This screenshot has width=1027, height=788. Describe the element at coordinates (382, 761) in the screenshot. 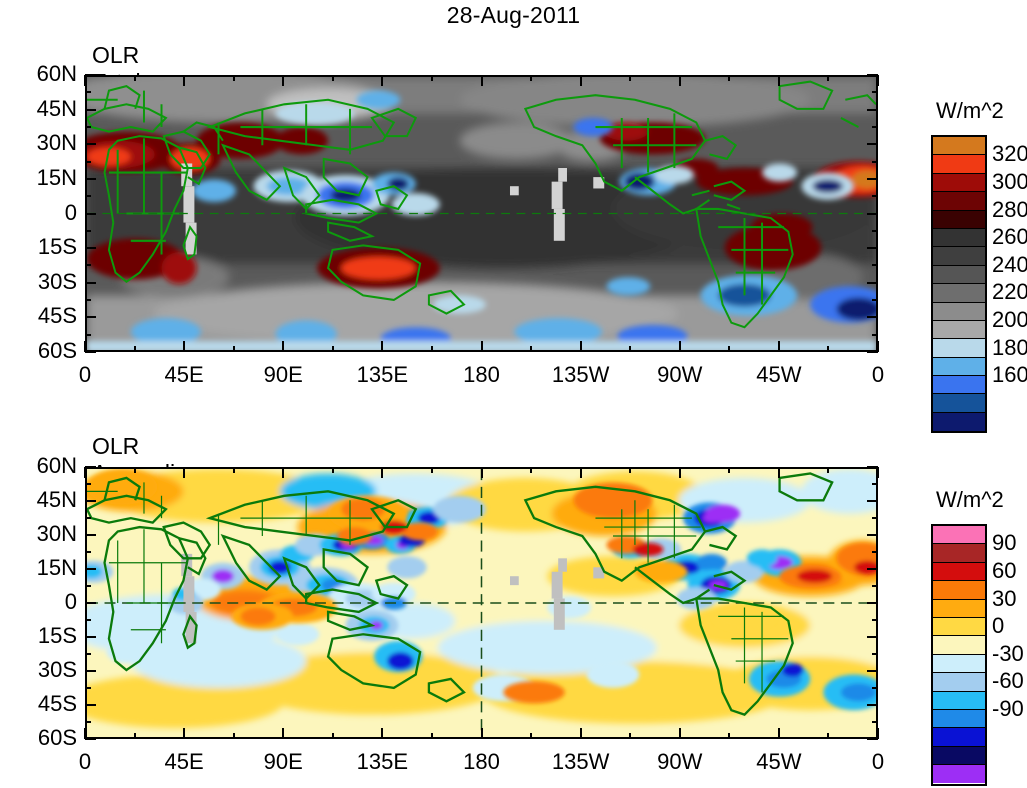

I see `x-axis-label: 135E` at that location.